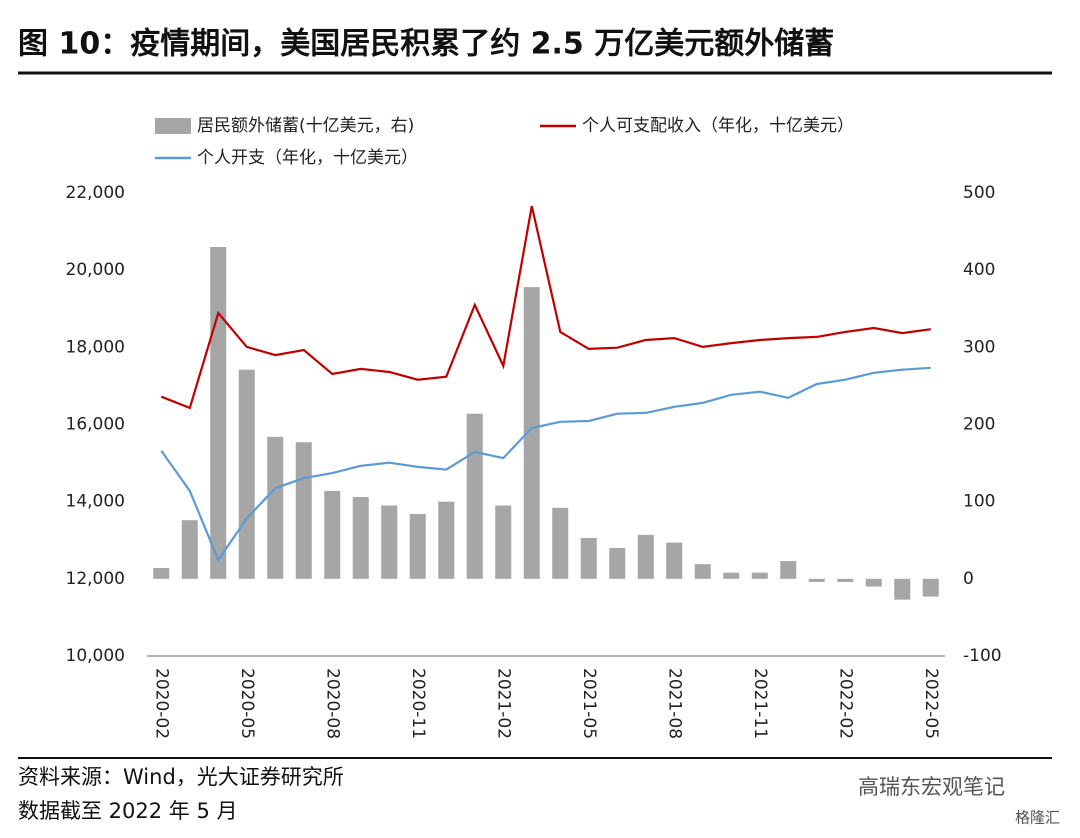  I want to click on x-tick-label: 2022-05, so click(931, 703).